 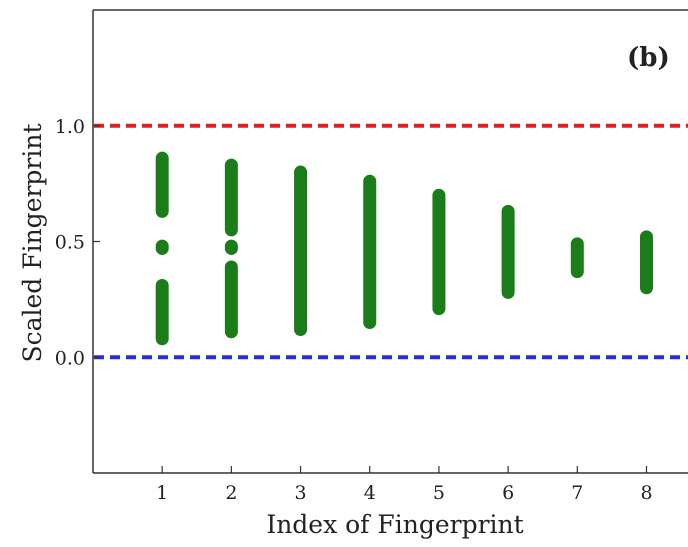 I want to click on y-axis-label: Scaled Fingerprint, so click(x=32, y=242).